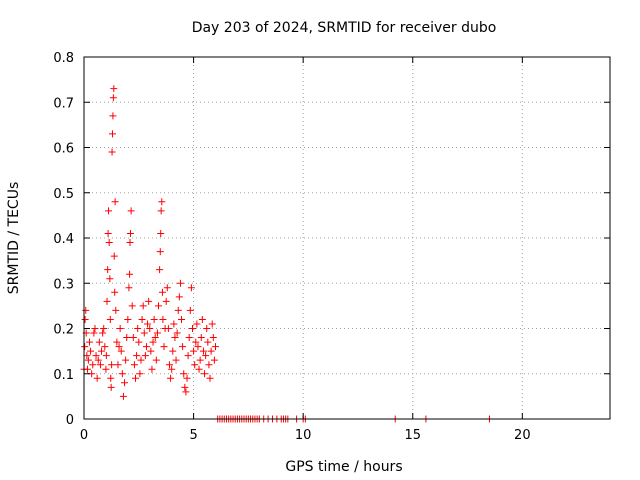 The image size is (640, 480). Describe the element at coordinates (84, 435) in the screenshot. I see `x-tick-label: 0` at that location.